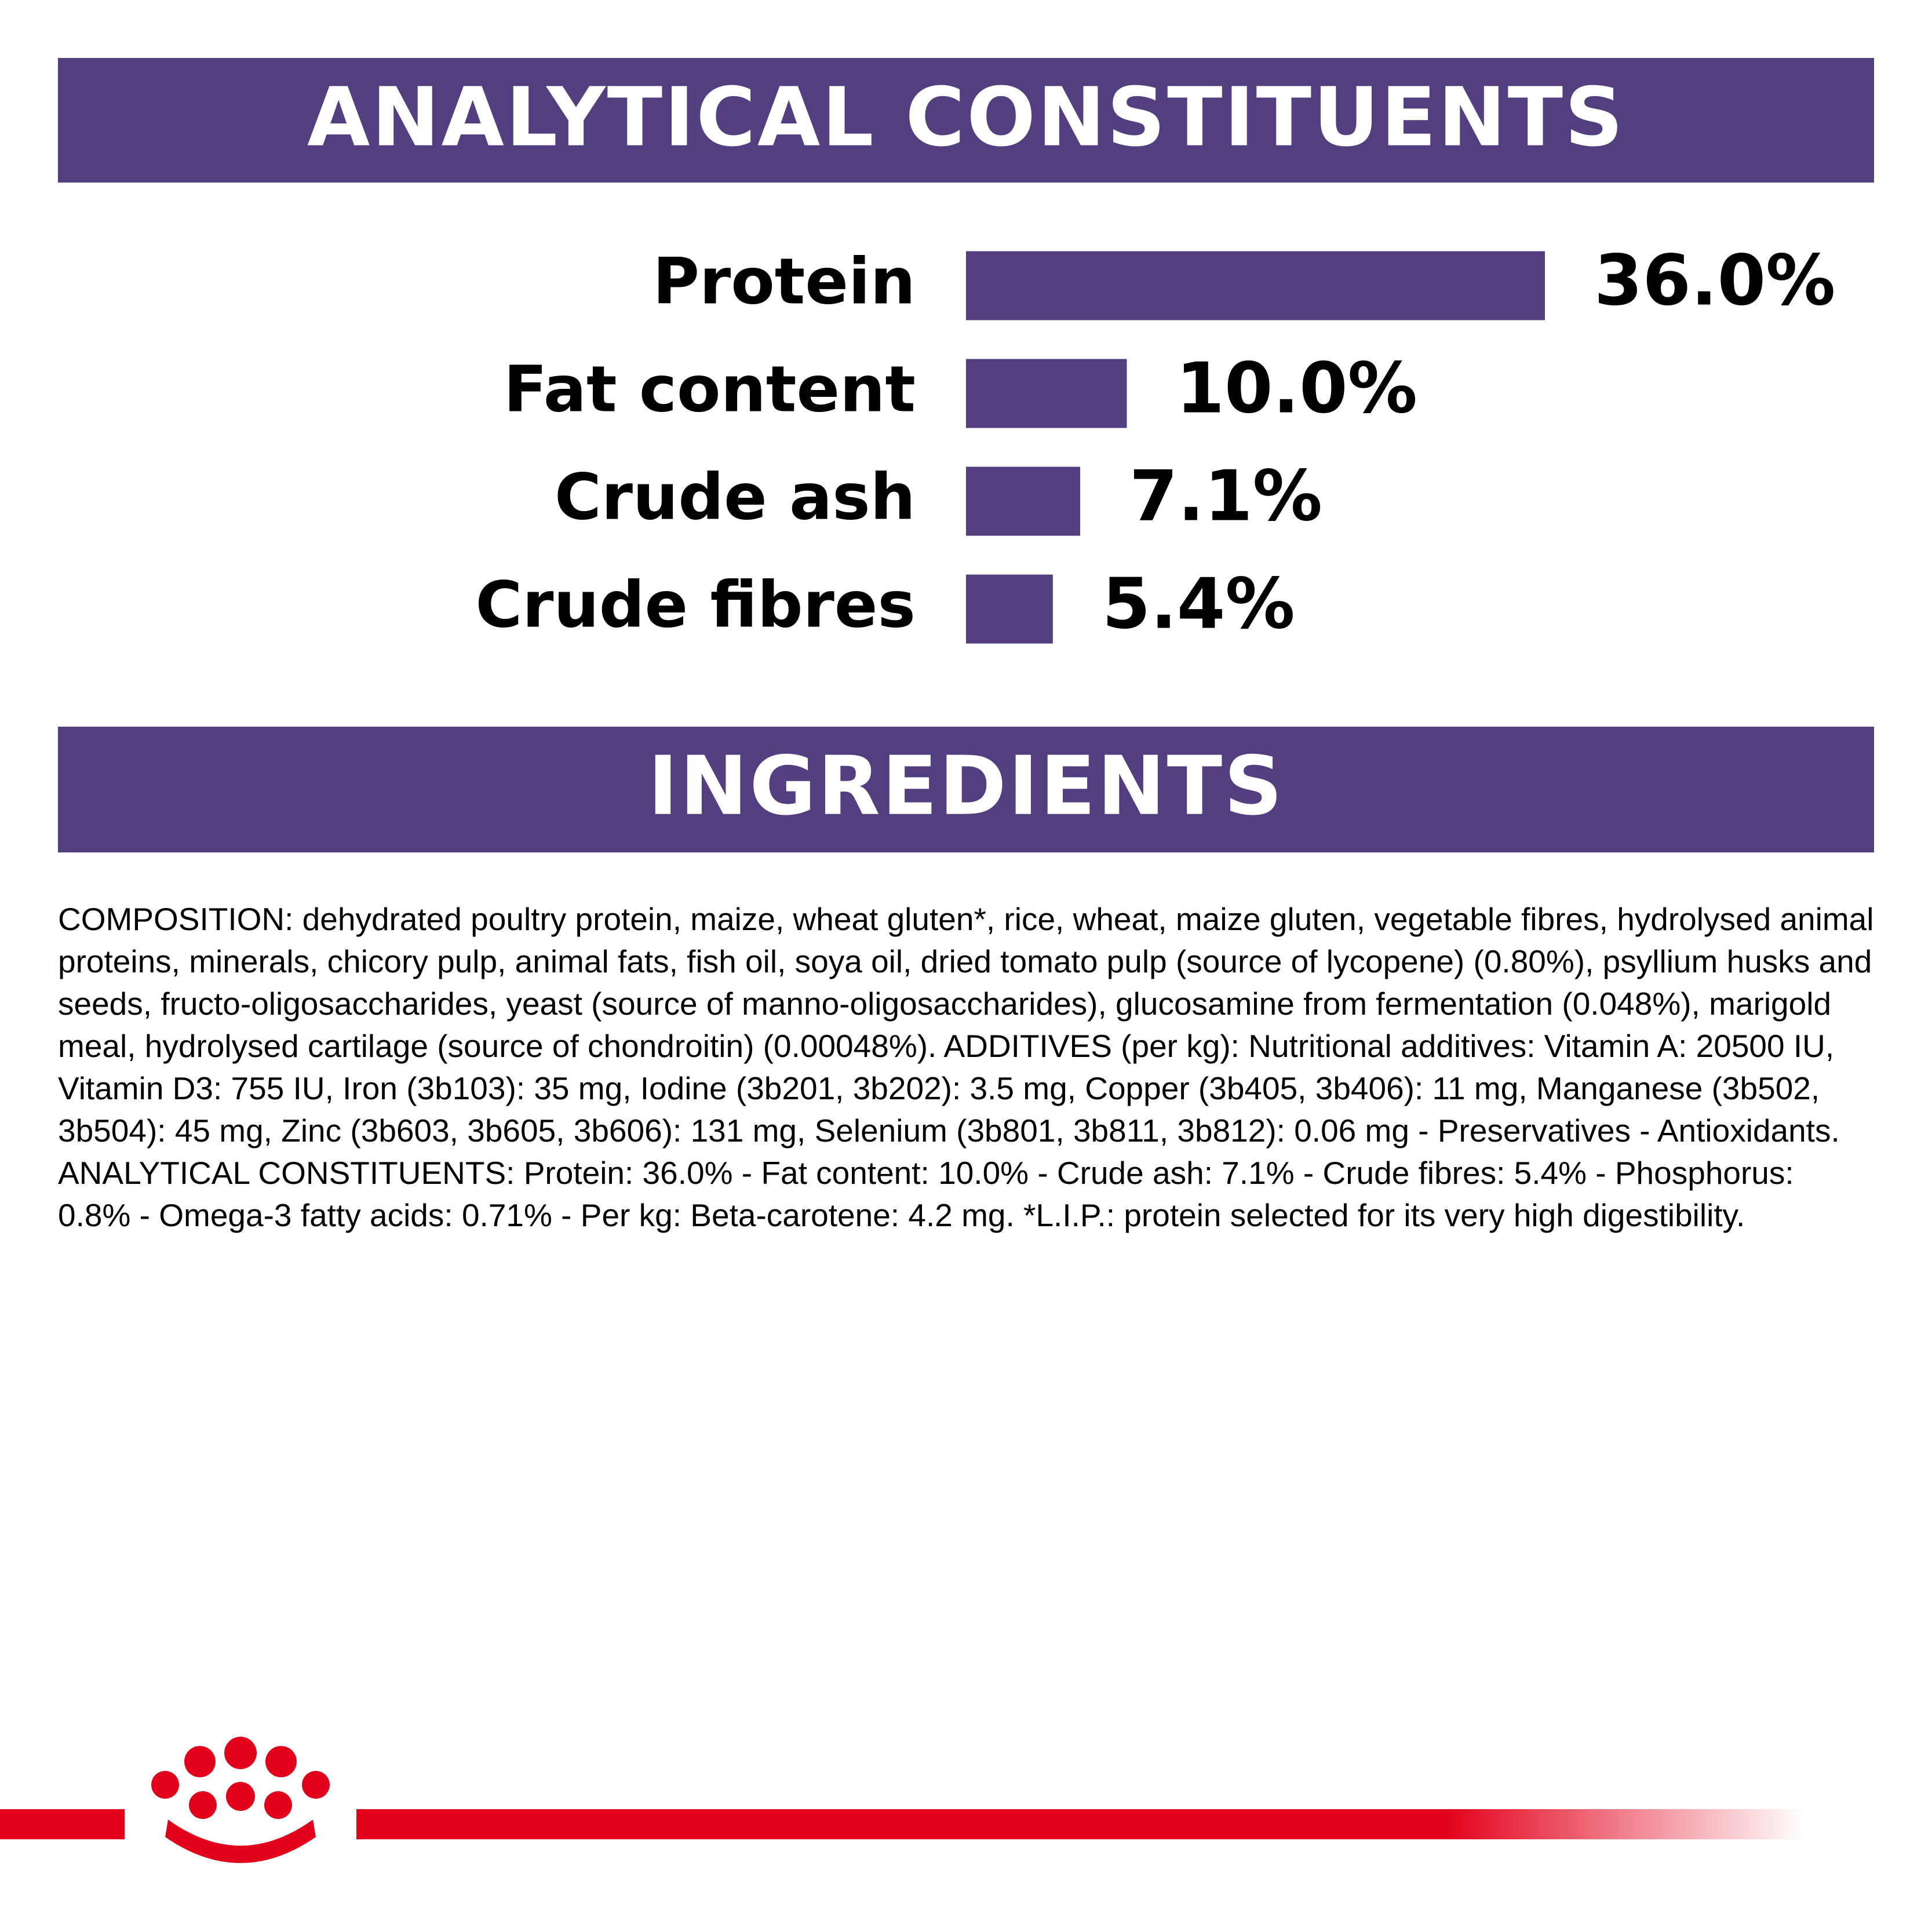 The height and width of the screenshot is (1932, 1932). What do you see at coordinates (710, 389) in the screenshot?
I see `category-label: Fat content` at bounding box center [710, 389].